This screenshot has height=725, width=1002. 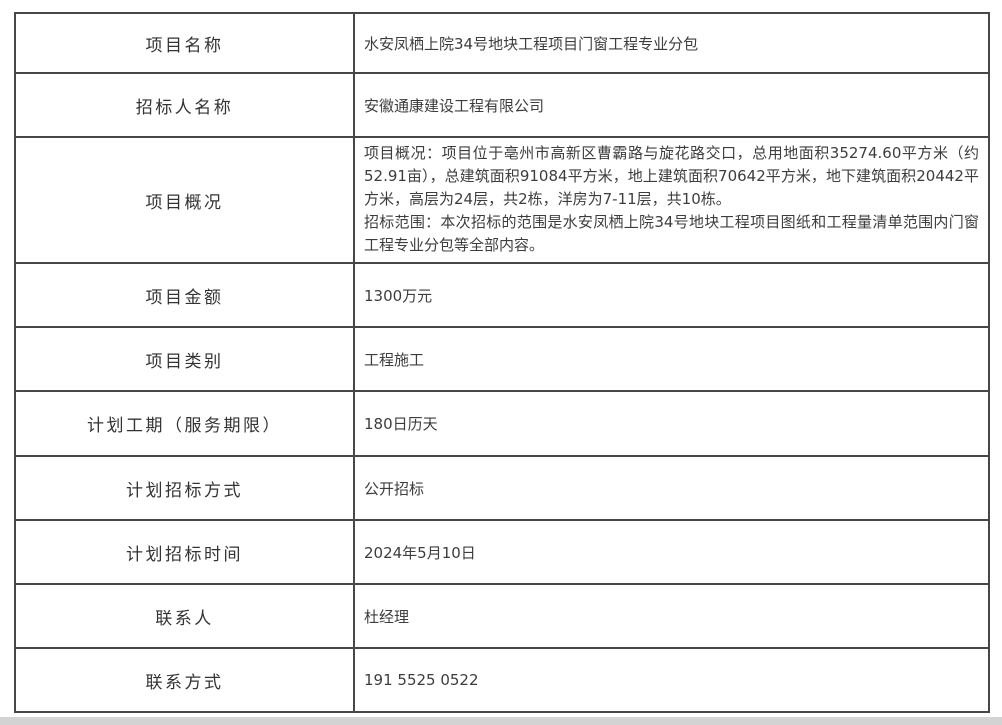 I want to click on row-label-project-amount: 项目金额, so click(x=185, y=295).